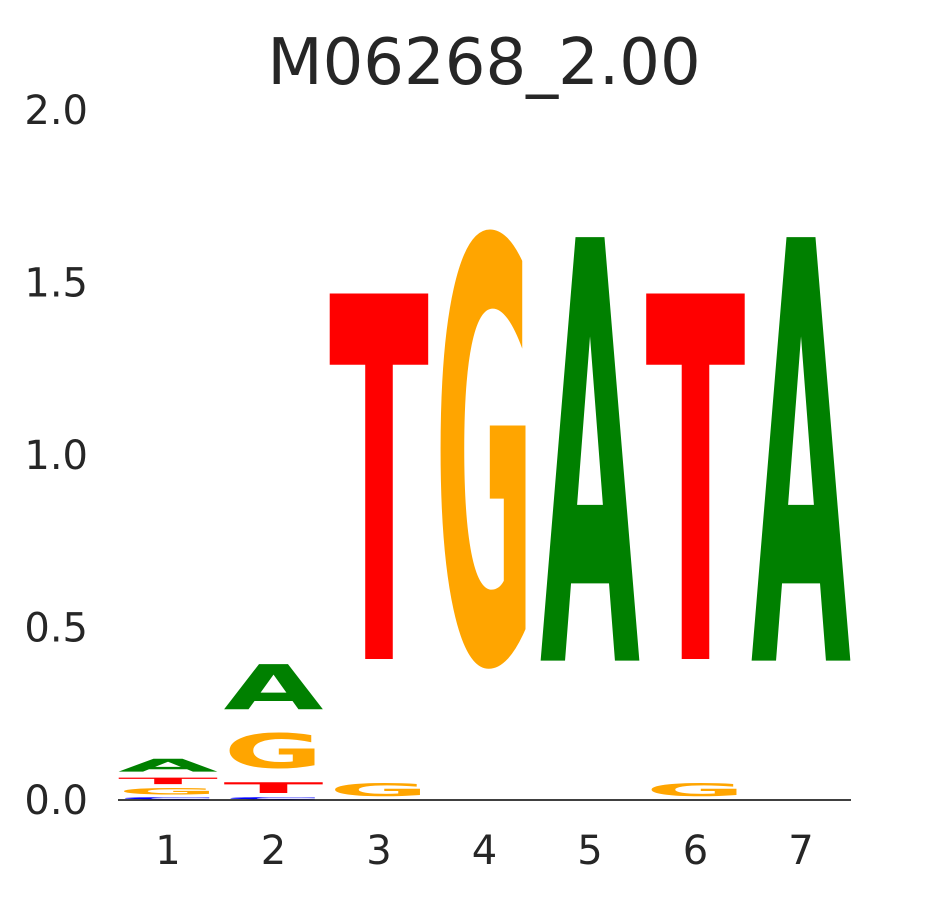 The image size is (945, 904). What do you see at coordinates (800, 851) in the screenshot?
I see `x-tick-label: 7` at bounding box center [800, 851].